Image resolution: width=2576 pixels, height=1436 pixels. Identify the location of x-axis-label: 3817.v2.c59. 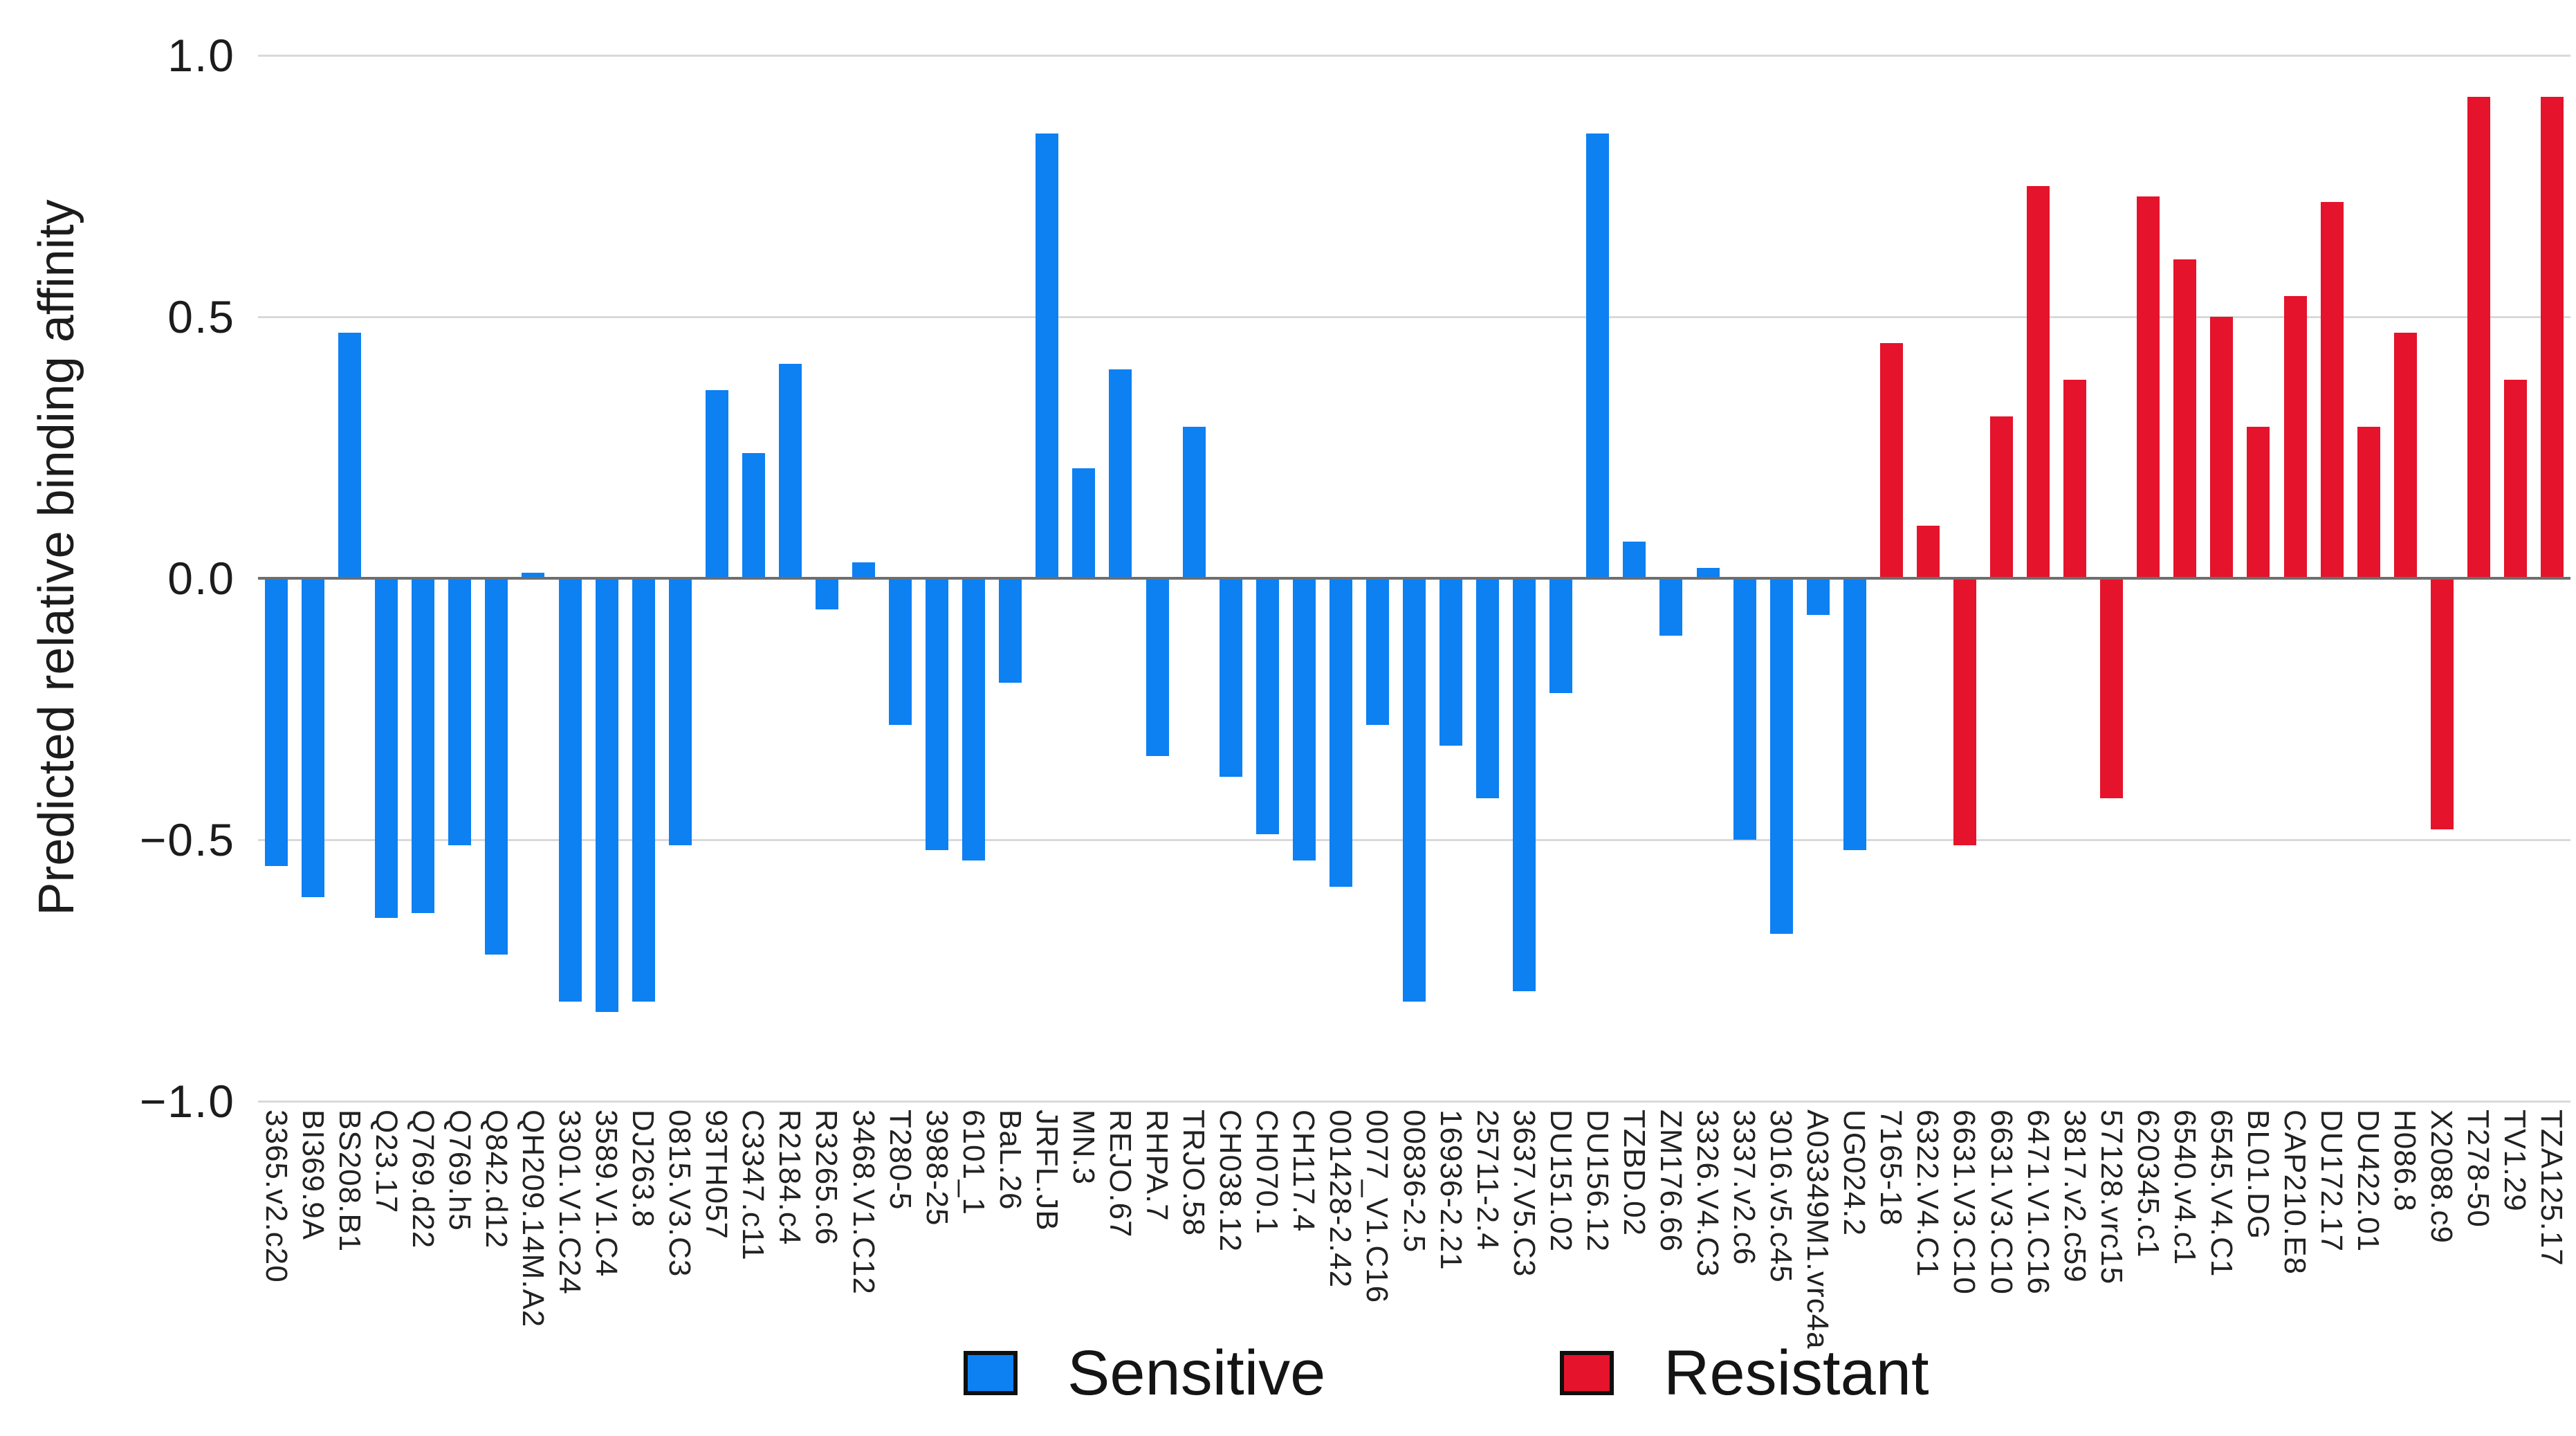
(2074, 1196).